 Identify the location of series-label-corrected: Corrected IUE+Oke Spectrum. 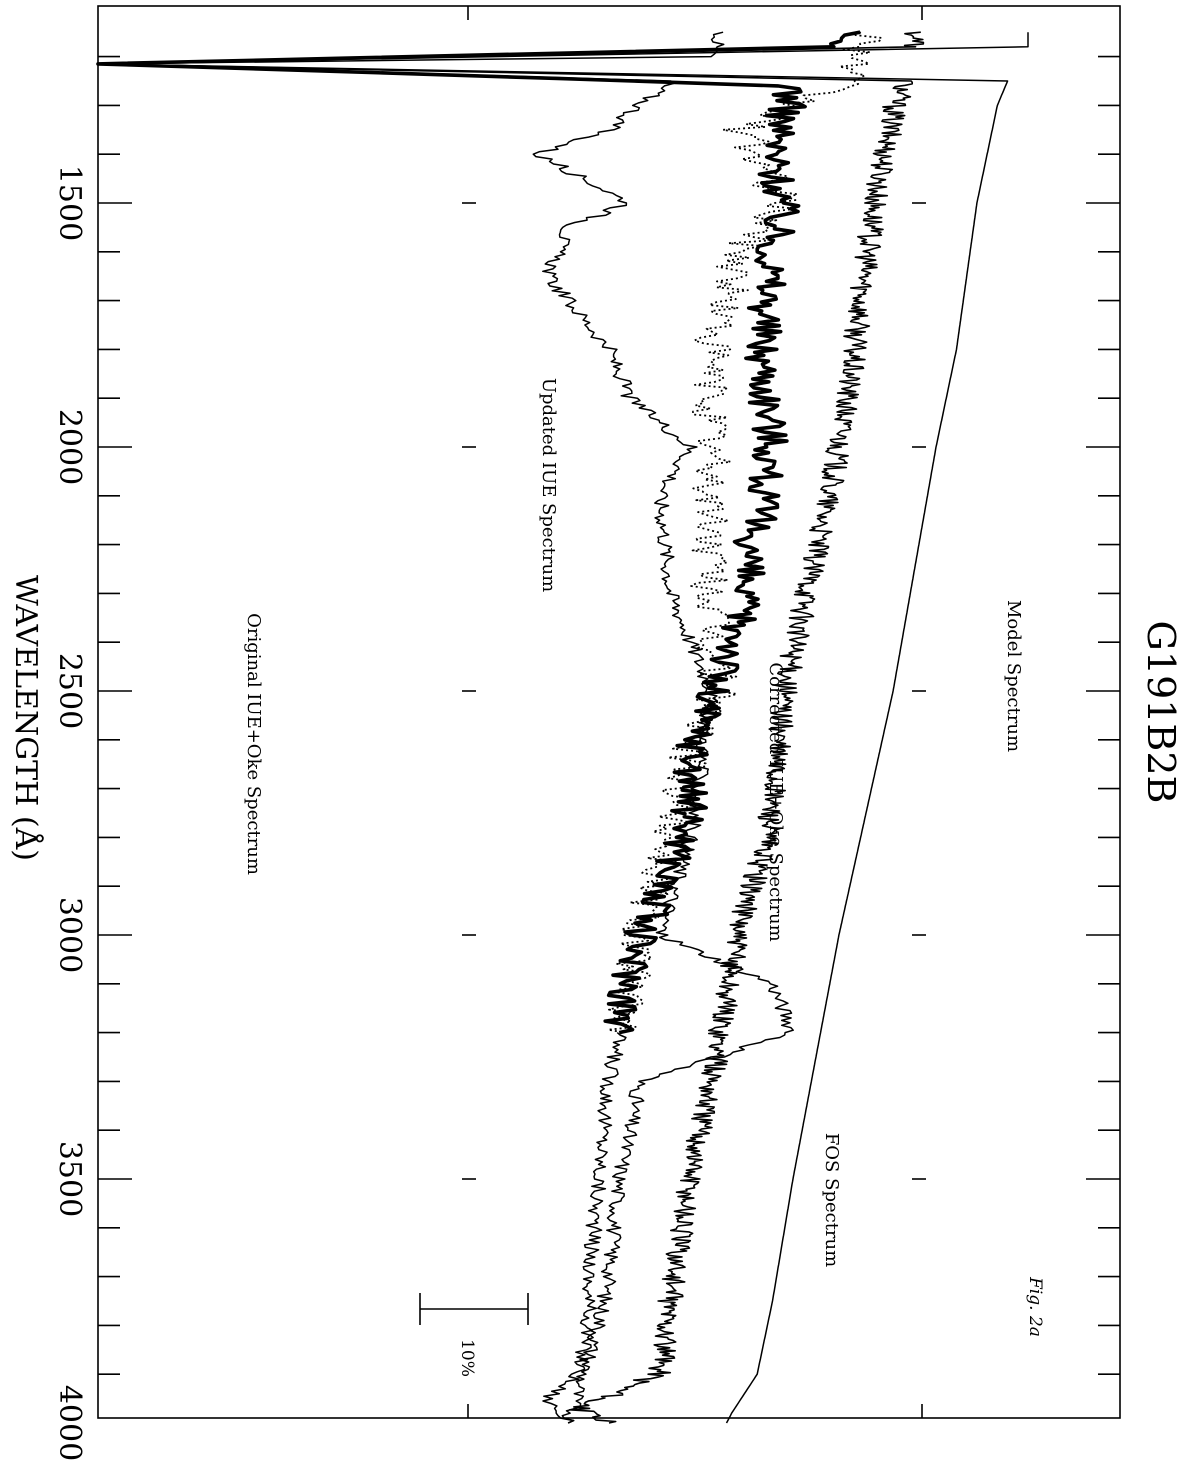
(775, 801).